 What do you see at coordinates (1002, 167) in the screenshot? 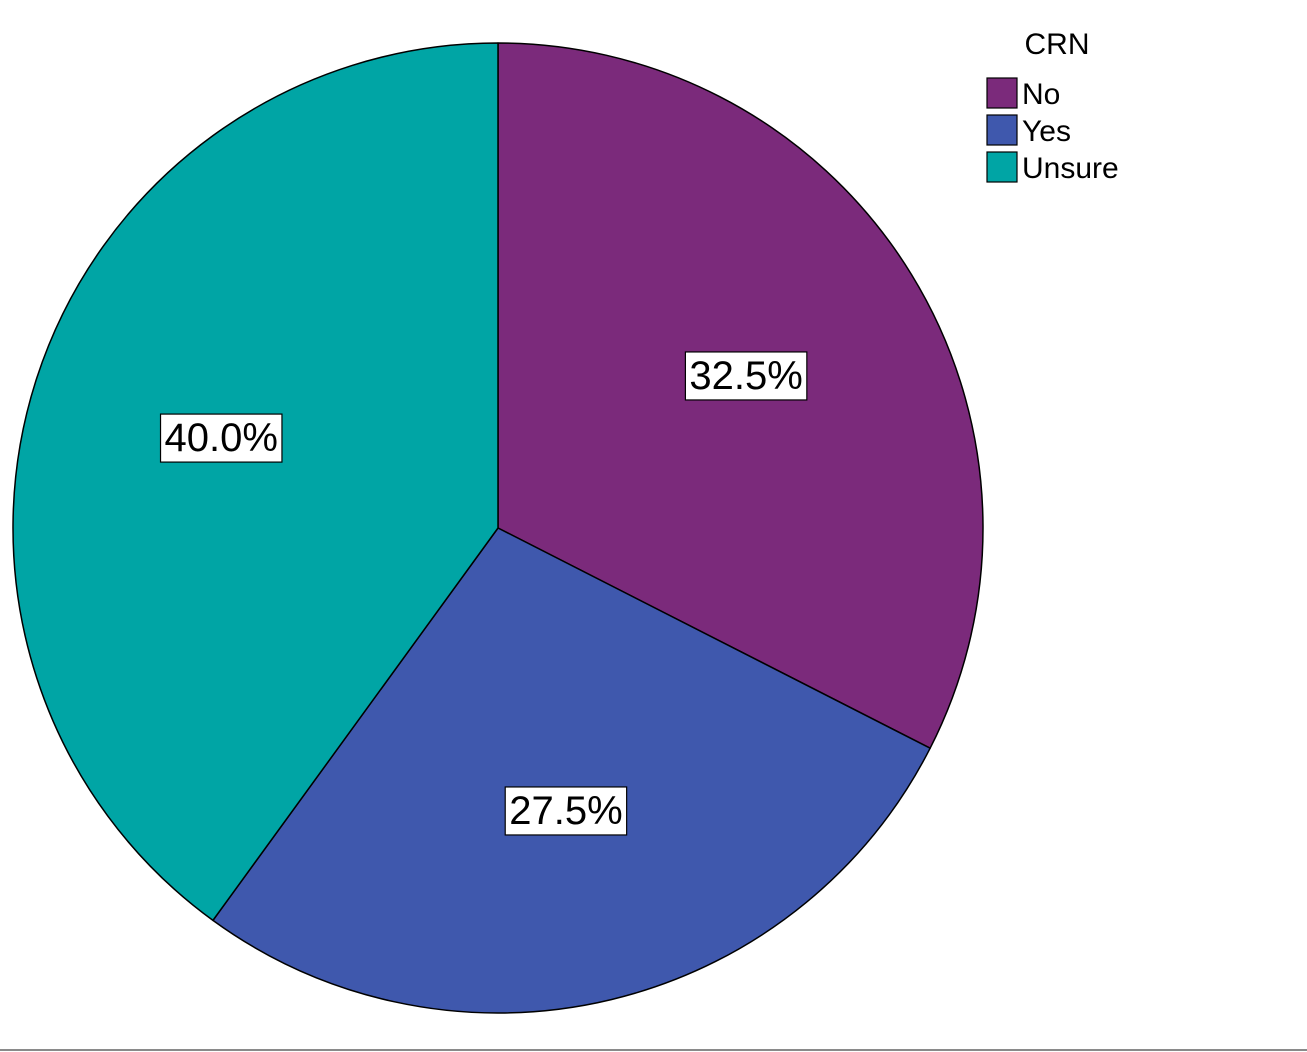
I see `legend-swatch-unsure` at bounding box center [1002, 167].